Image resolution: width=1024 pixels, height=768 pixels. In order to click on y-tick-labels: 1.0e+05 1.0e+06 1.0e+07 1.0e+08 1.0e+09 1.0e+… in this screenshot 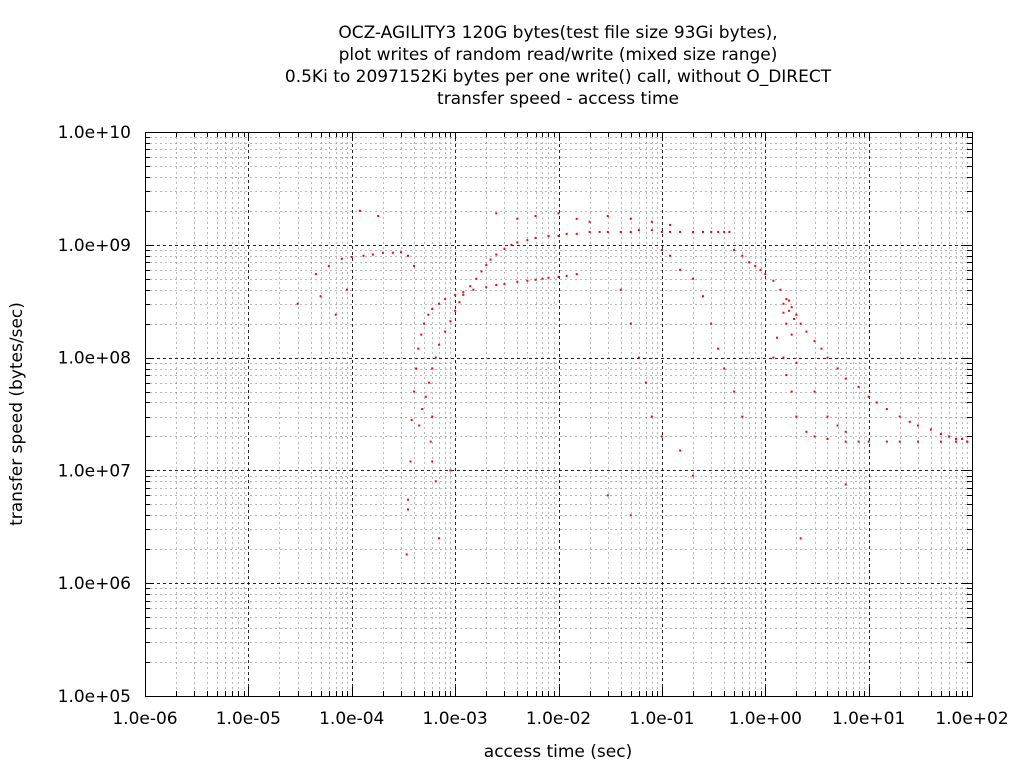, I will do `click(94, 415)`.